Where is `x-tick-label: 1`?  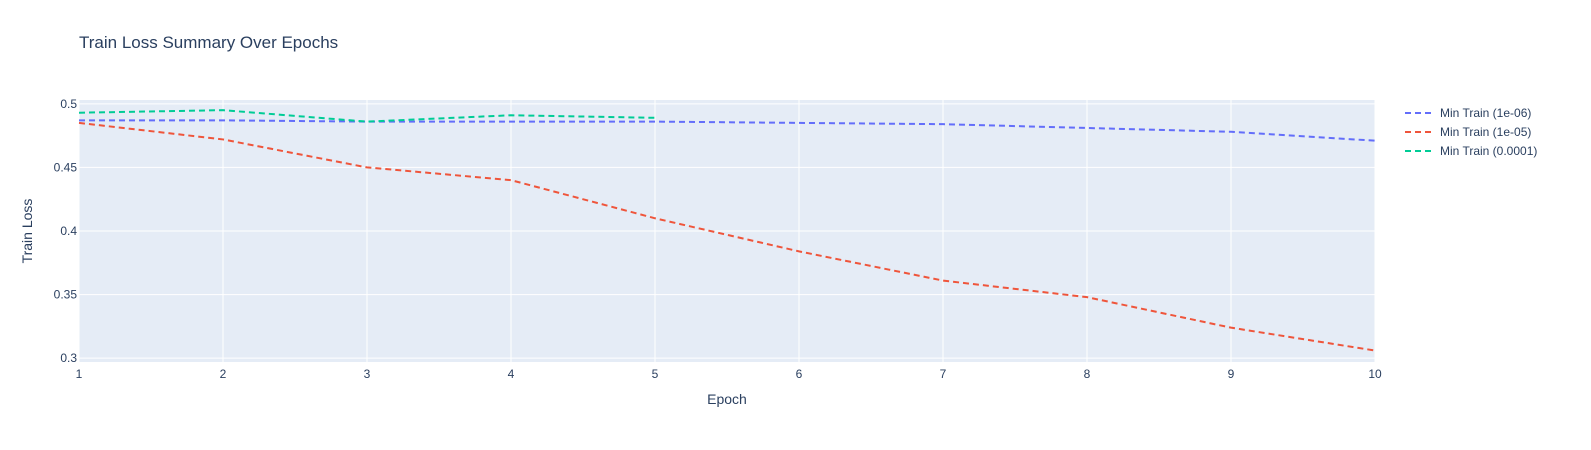 x-tick-label: 1 is located at coordinates (79, 374).